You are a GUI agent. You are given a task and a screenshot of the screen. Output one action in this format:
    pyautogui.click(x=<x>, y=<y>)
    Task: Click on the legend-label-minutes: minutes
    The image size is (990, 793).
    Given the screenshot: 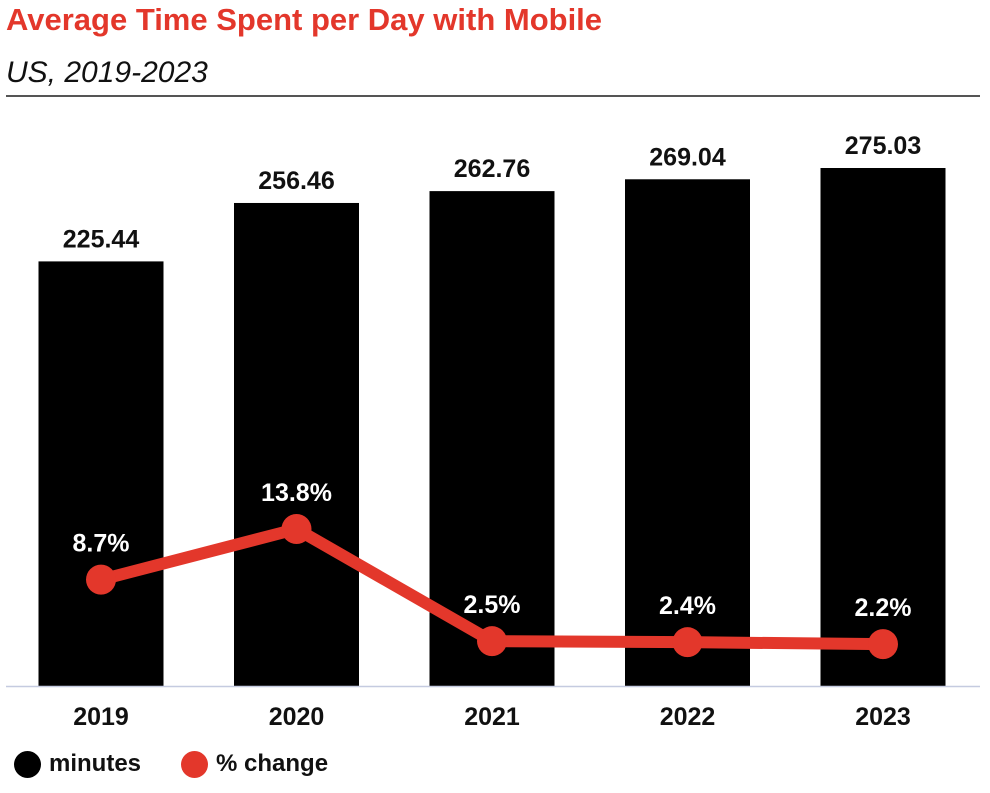 What is the action you would take?
    pyautogui.click(x=95, y=763)
    